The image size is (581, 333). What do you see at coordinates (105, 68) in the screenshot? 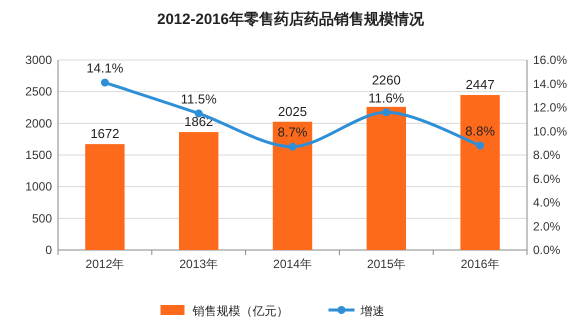
I see `data-label: 14.1%` at bounding box center [105, 68].